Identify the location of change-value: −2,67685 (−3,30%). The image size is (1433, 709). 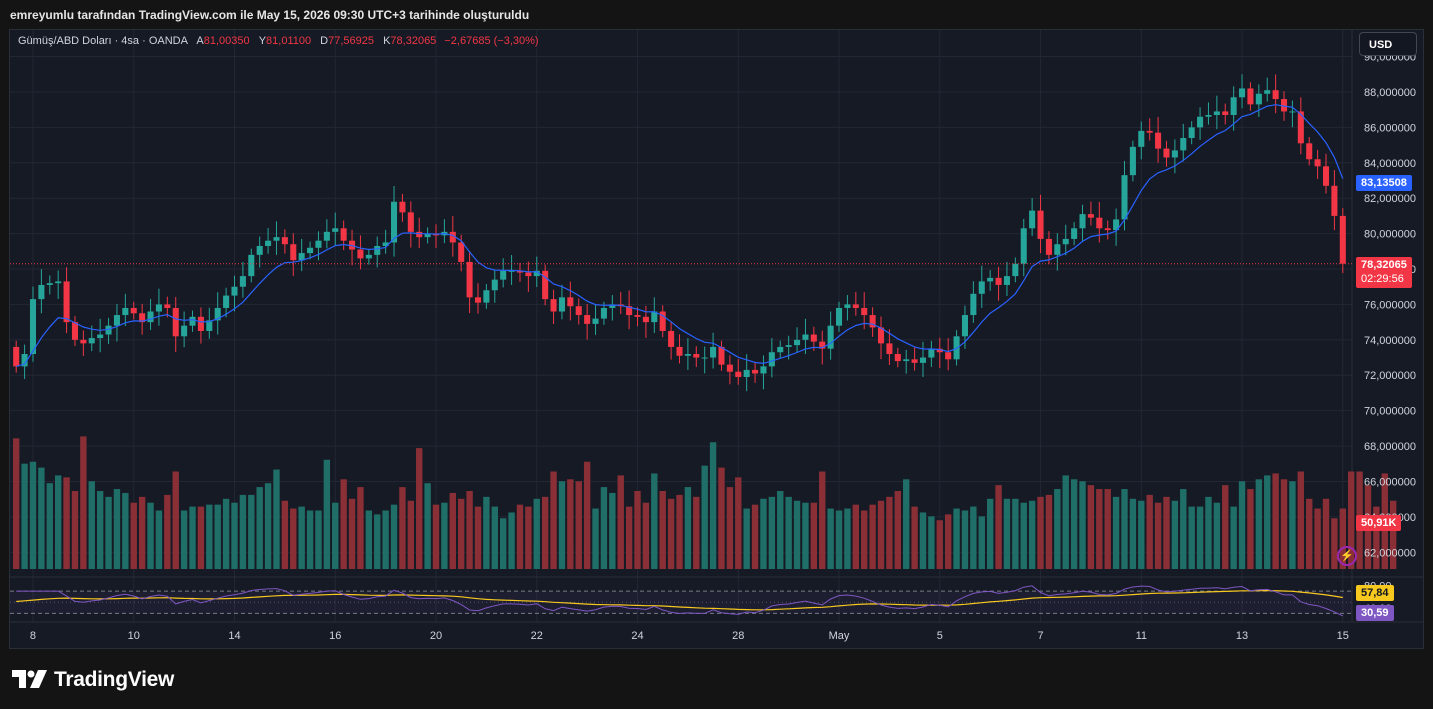
(491, 41).